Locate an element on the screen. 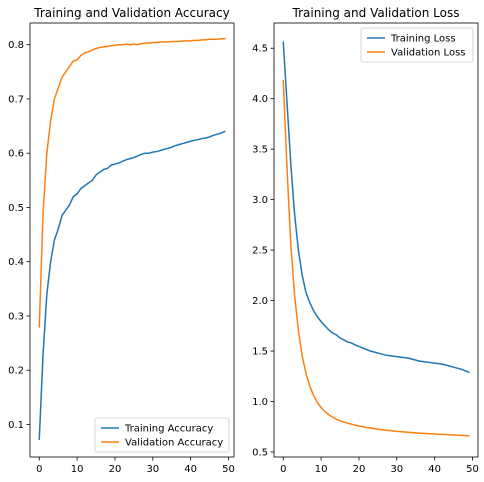 This screenshot has width=484, height=482. accuracy-y-tick-label: 0.4 is located at coordinates (16, 262).